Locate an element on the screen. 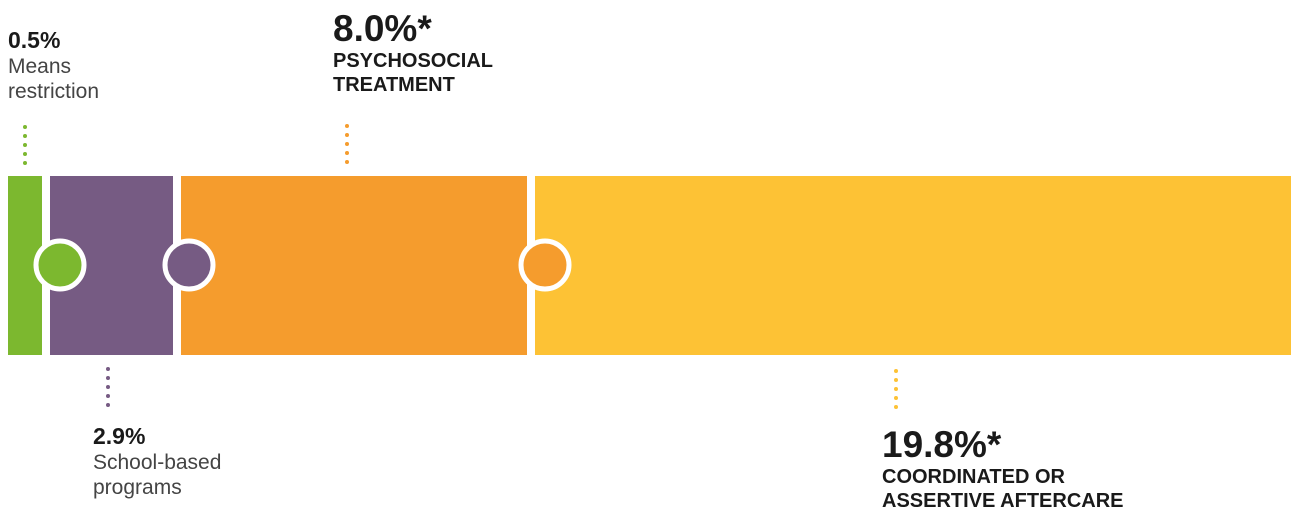 The width and height of the screenshot is (1291, 524). name-coordinated-aftercare: COORDINATED OR ASSERTIVE AFTERCARE is located at coordinates (1003, 489).